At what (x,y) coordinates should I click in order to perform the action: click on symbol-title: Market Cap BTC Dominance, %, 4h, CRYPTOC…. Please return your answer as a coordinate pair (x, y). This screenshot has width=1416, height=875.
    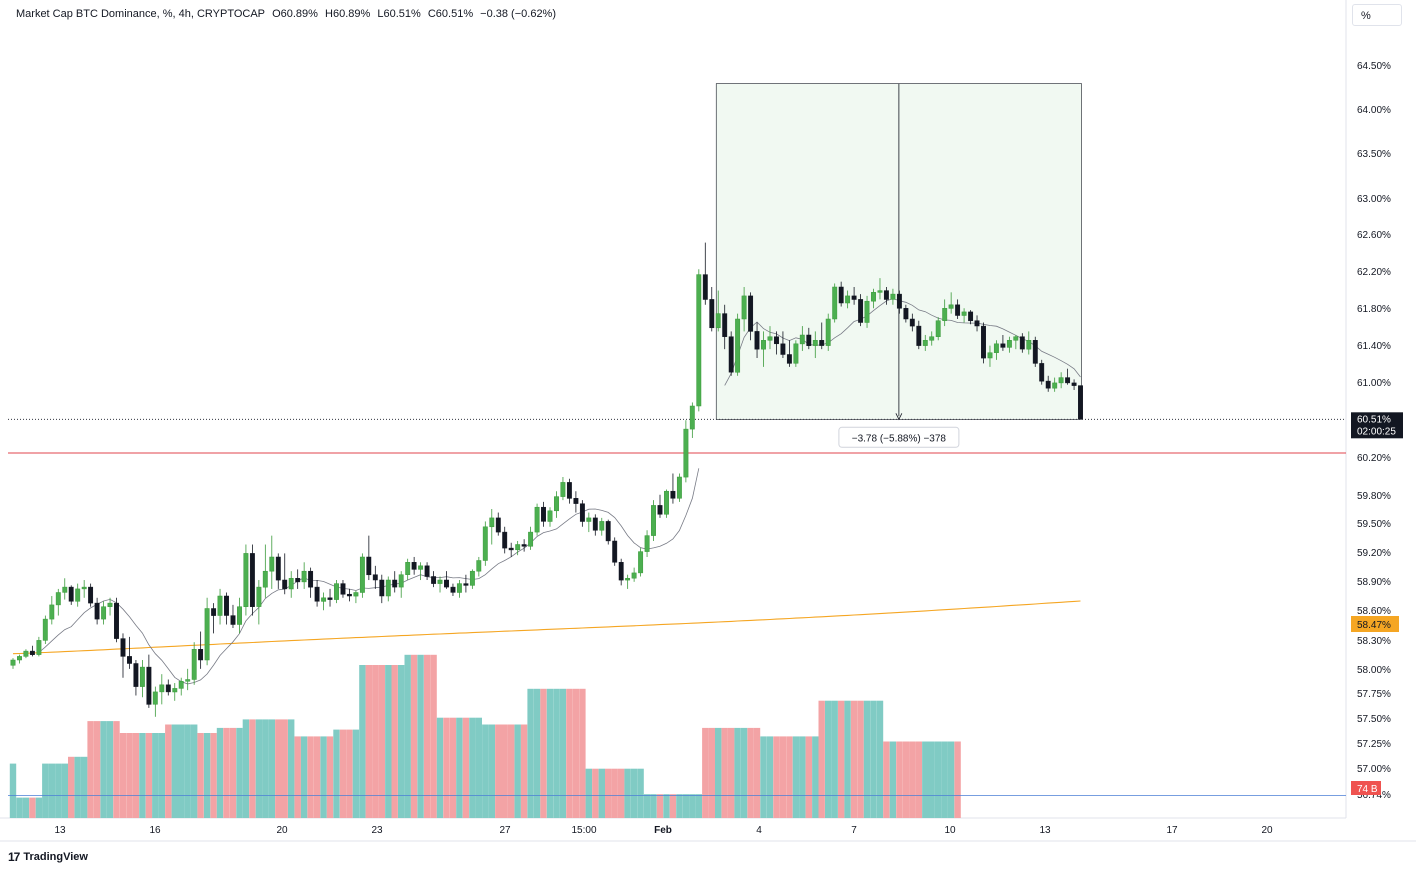
    Looking at the image, I should click on (141, 14).